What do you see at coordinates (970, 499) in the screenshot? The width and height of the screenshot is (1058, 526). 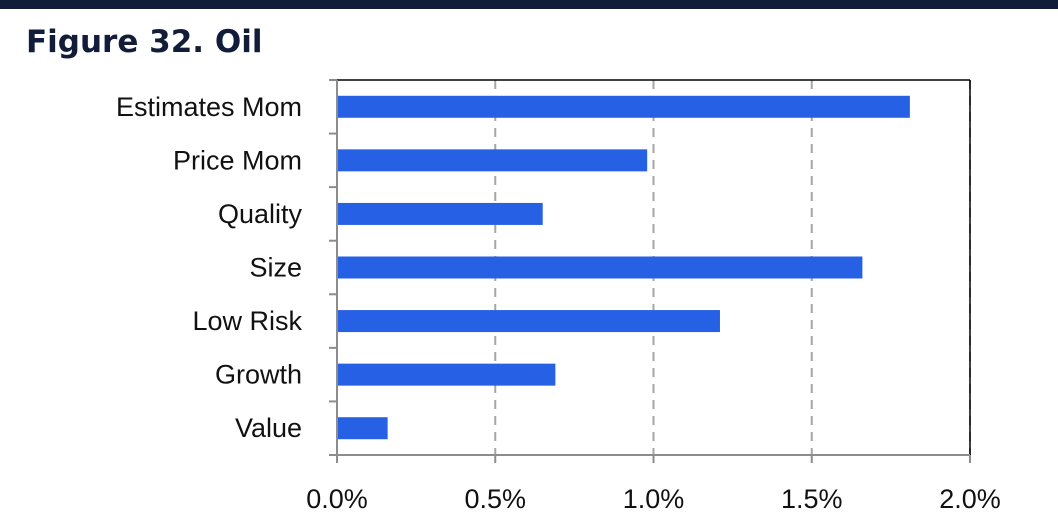 I see `x-tick-label: 2.0%` at bounding box center [970, 499].